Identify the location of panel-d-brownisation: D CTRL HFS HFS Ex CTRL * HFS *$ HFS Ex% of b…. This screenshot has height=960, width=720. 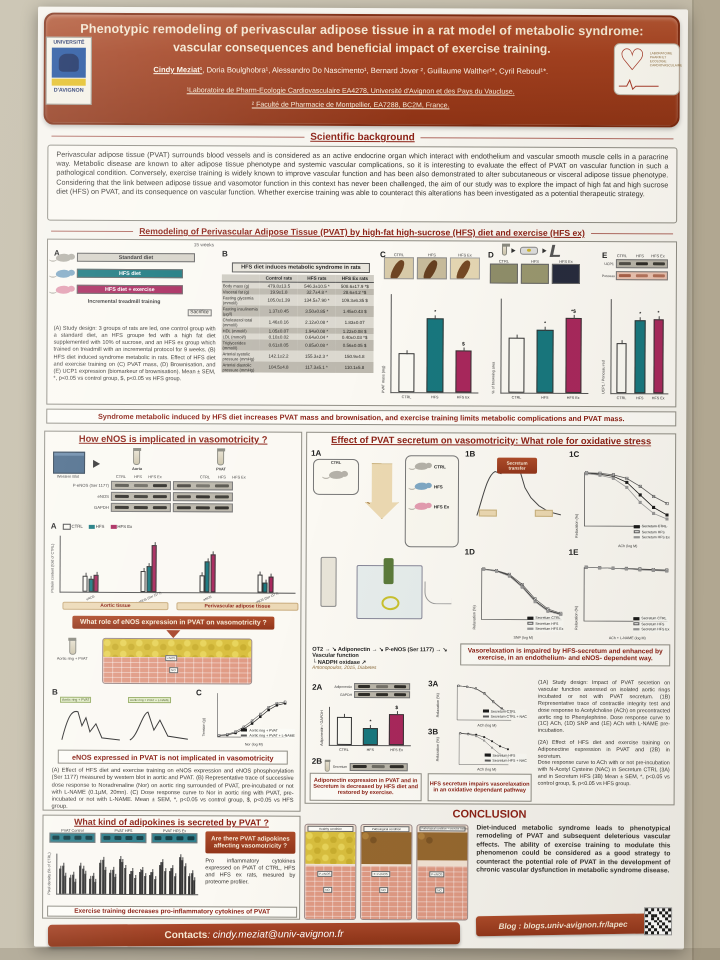
(542, 324).